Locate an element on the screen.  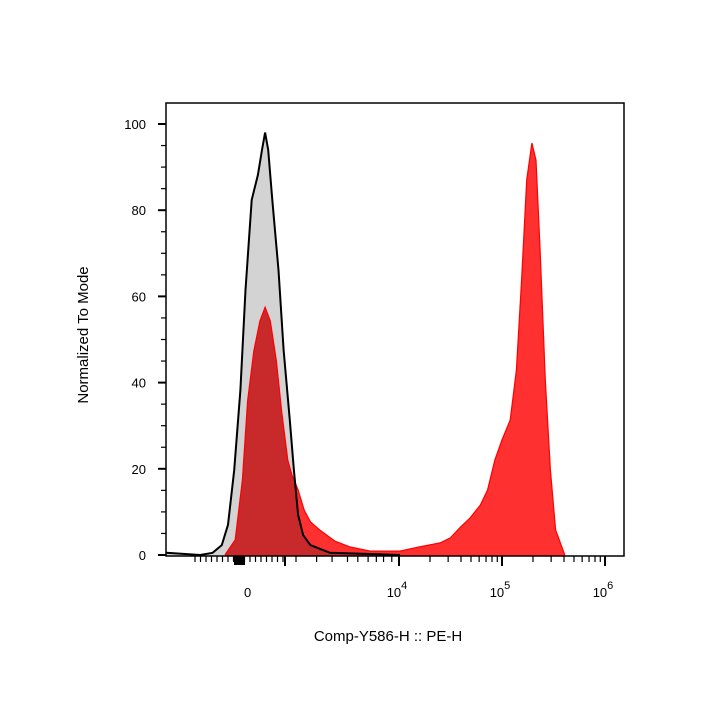
x-tick-label: 10⁴ is located at coordinates (397, 590).